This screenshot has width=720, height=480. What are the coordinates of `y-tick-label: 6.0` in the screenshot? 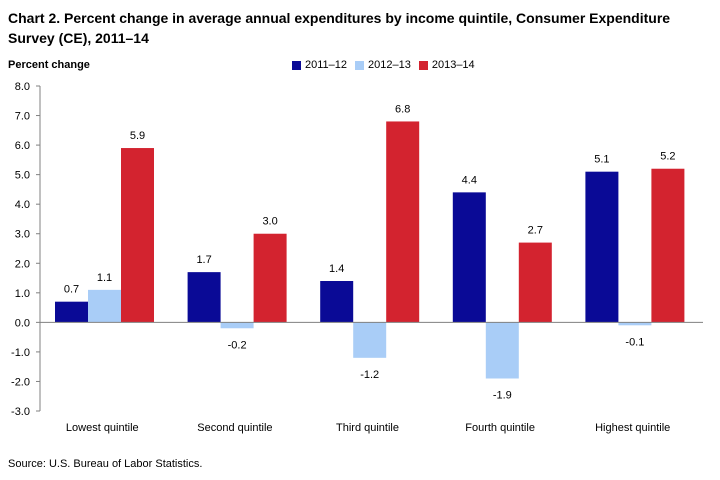 It's located at (22, 146).